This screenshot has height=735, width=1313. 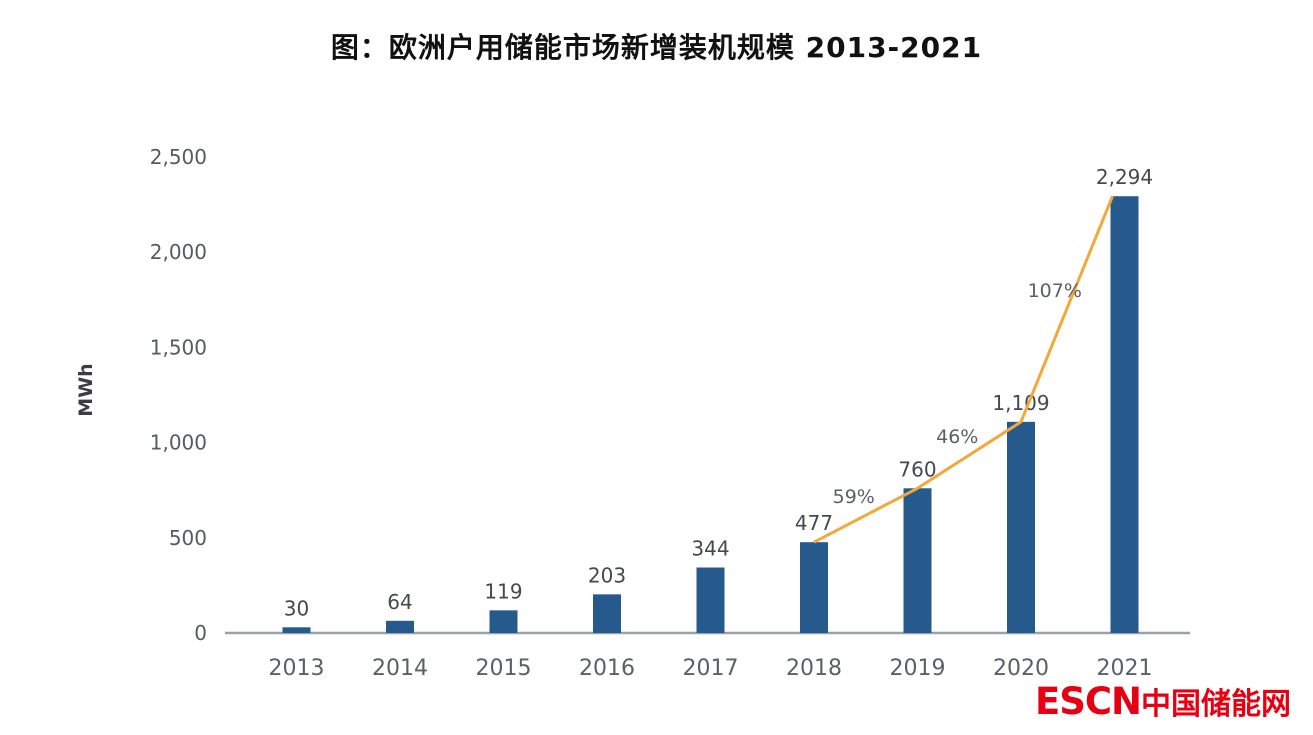 What do you see at coordinates (917, 560) in the screenshot?
I see `bar-2019` at bounding box center [917, 560].